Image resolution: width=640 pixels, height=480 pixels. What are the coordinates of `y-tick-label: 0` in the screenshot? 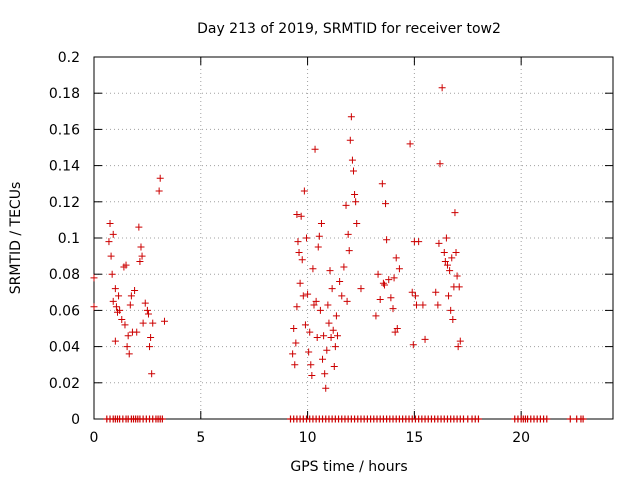 It's located at (75, 420).